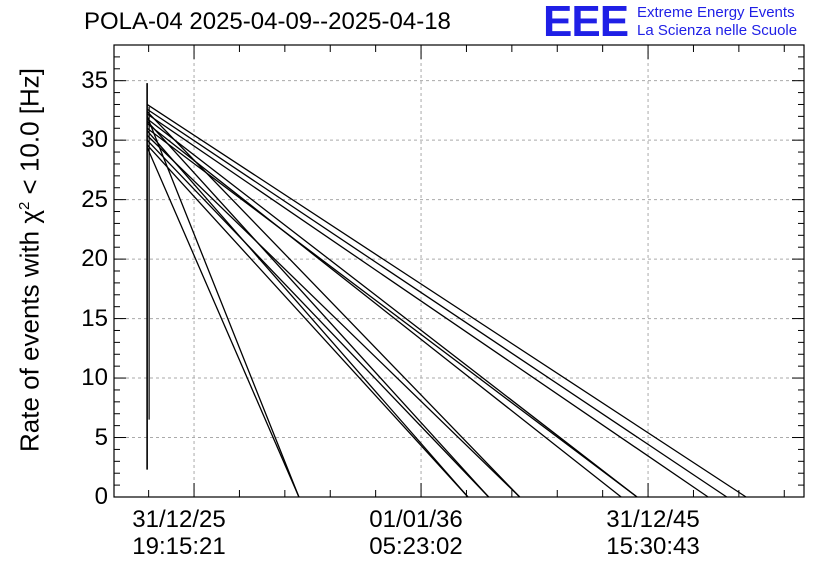 This screenshot has width=836, height=572. Describe the element at coordinates (586, 23) in the screenshot. I see `eee-logo: EEE` at that location.